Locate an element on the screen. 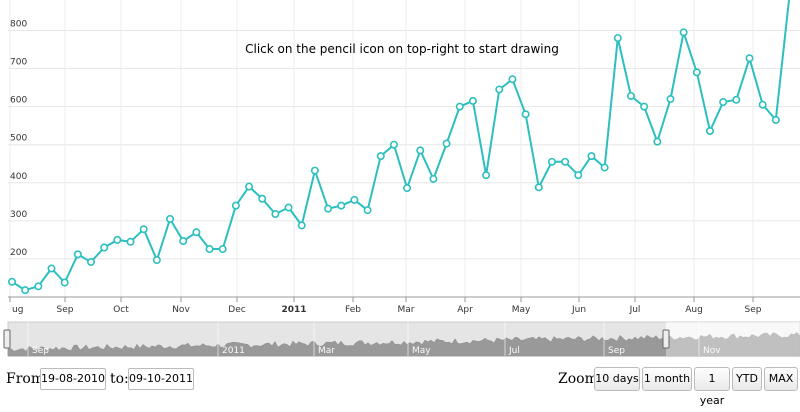 The width and height of the screenshot is (800, 412). to-date-input: 09-10-2011 is located at coordinates (161, 379).